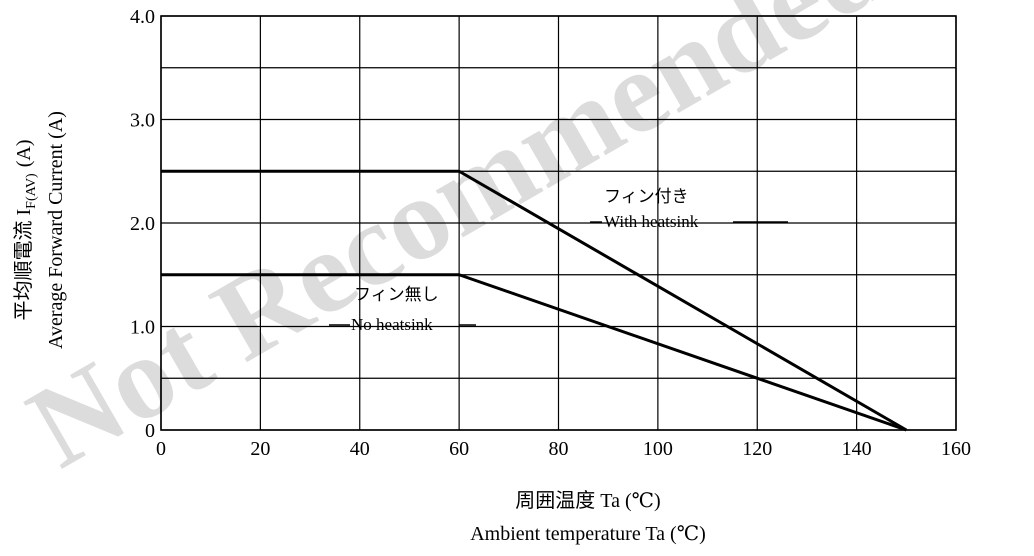  I want to click on annotation-with-heatsink: フィン付き With heatsink, so click(689, 209).